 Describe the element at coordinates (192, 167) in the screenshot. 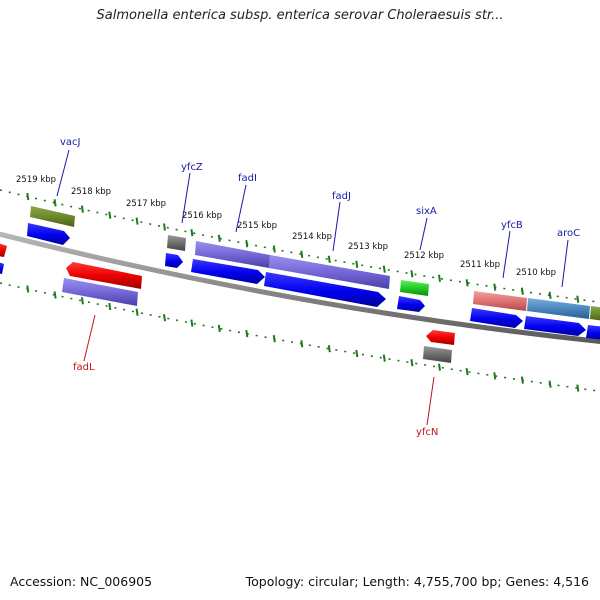

I see `gene-label-yfcz: yfcZ` at that location.